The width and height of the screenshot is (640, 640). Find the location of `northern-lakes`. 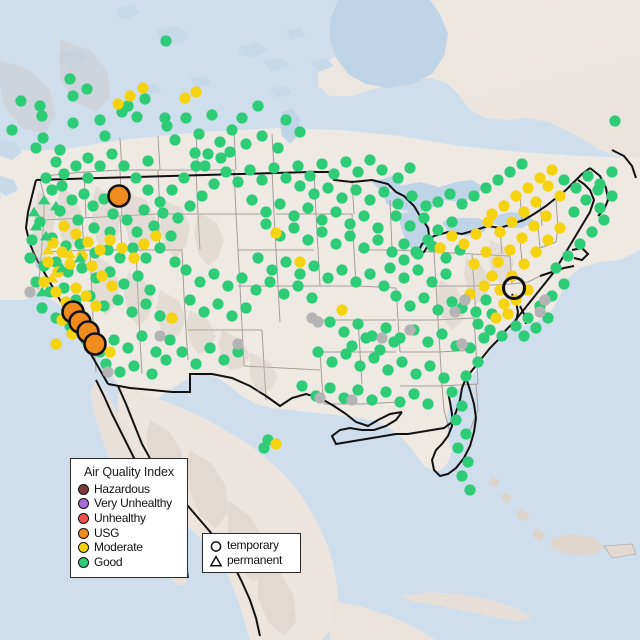

northern-lakes is located at coordinates (196, 51).